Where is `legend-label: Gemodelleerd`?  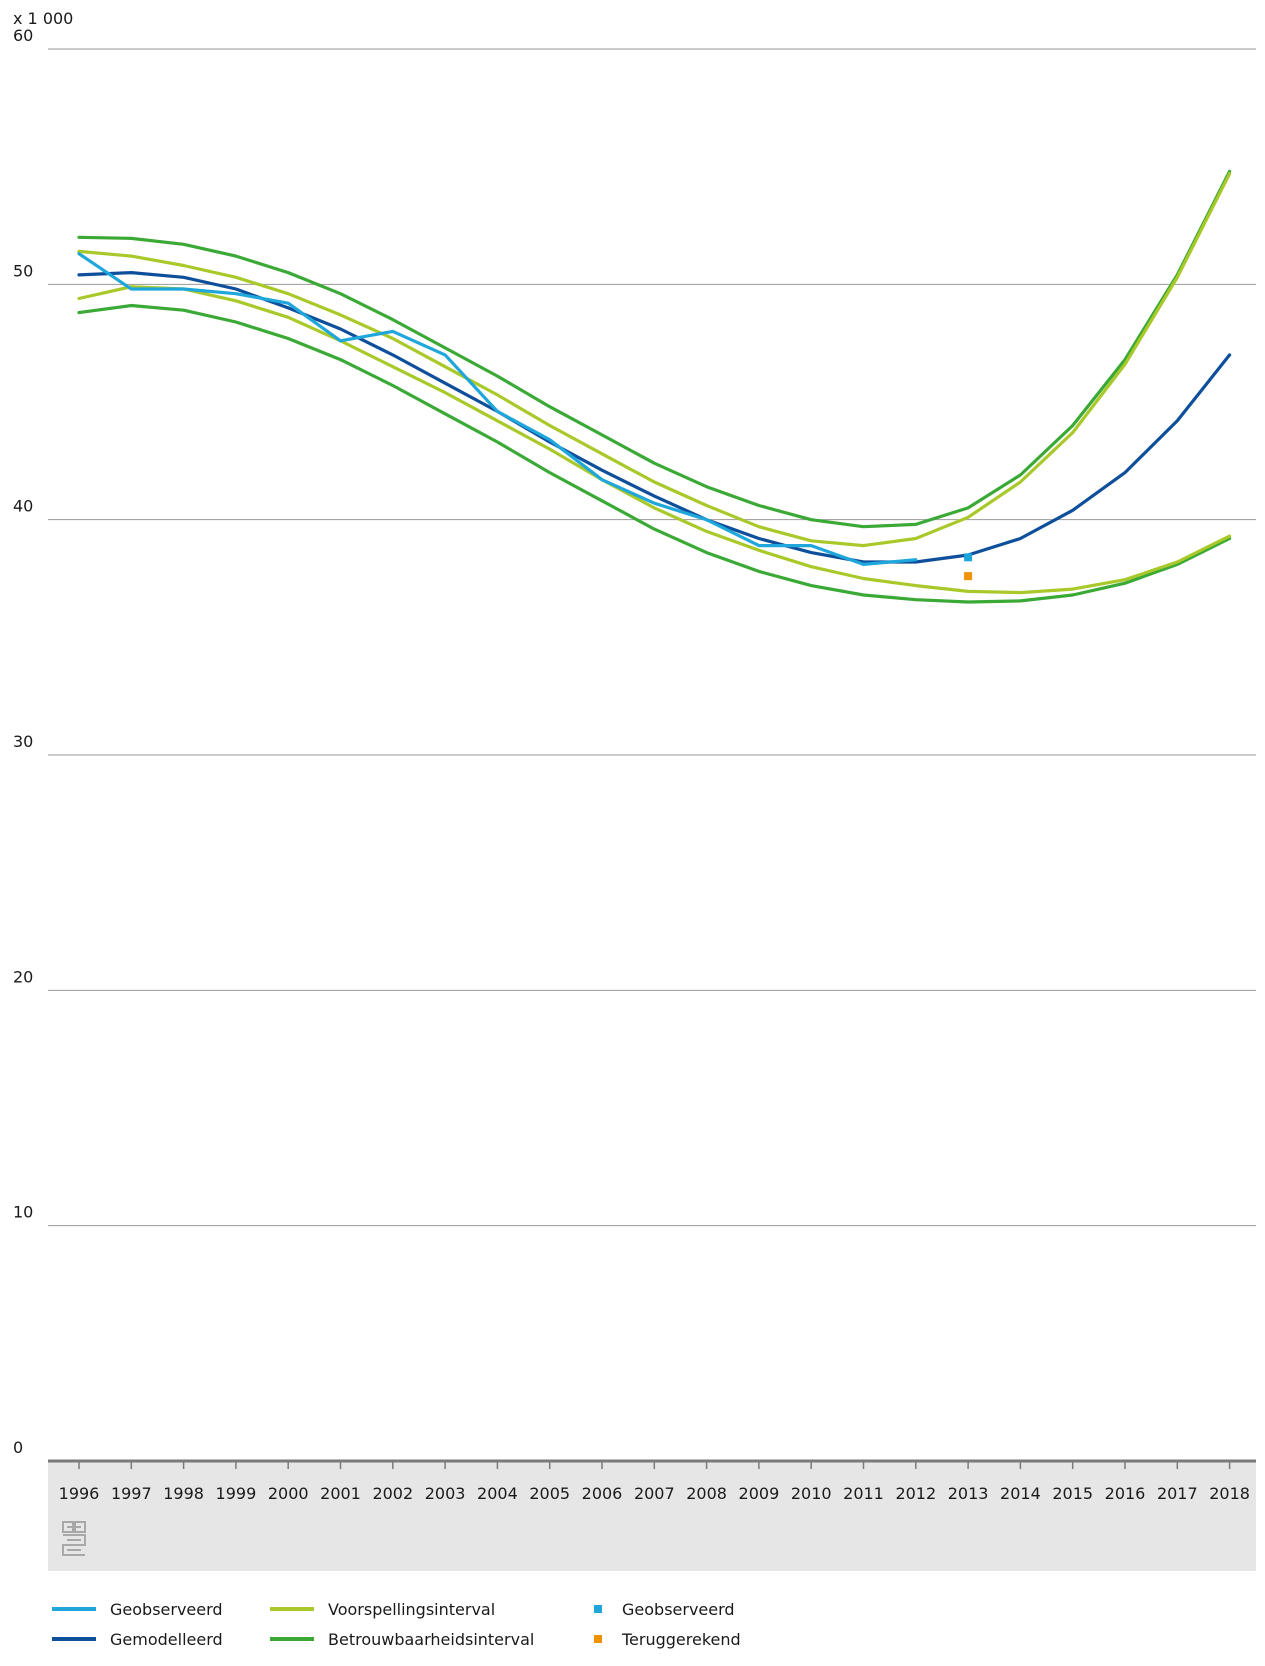 legend-label: Gemodelleerd is located at coordinates (166, 1639).